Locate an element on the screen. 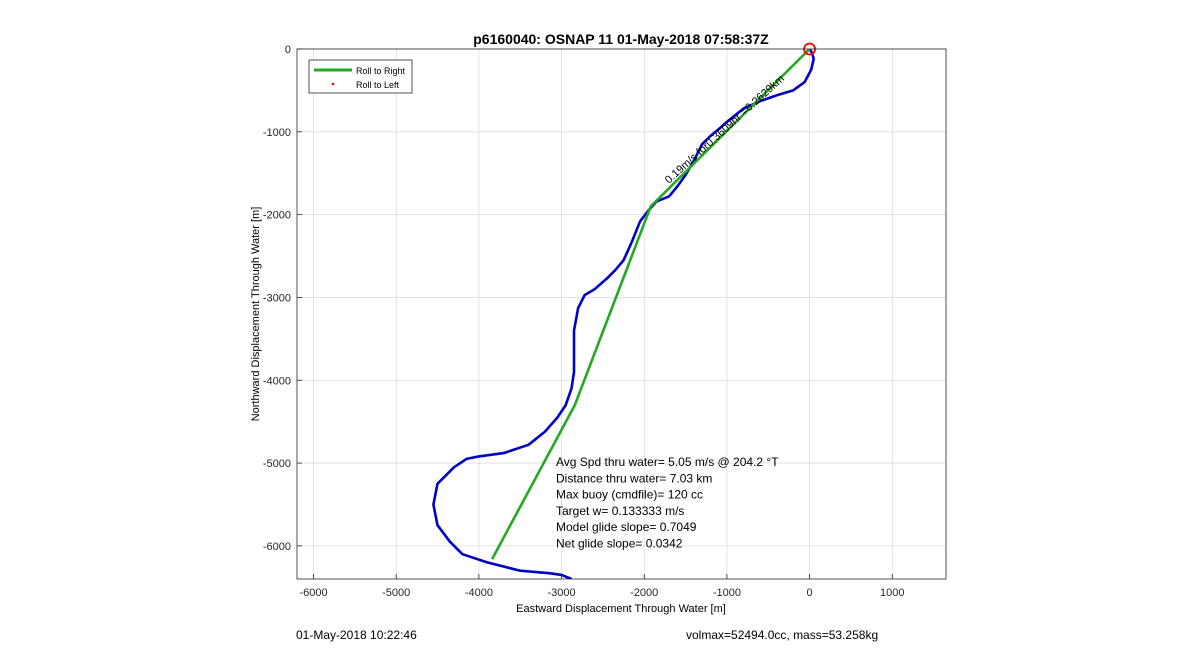 This screenshot has height=652, width=1200. legend: Roll to Right Roll to Left is located at coordinates (360, 76).